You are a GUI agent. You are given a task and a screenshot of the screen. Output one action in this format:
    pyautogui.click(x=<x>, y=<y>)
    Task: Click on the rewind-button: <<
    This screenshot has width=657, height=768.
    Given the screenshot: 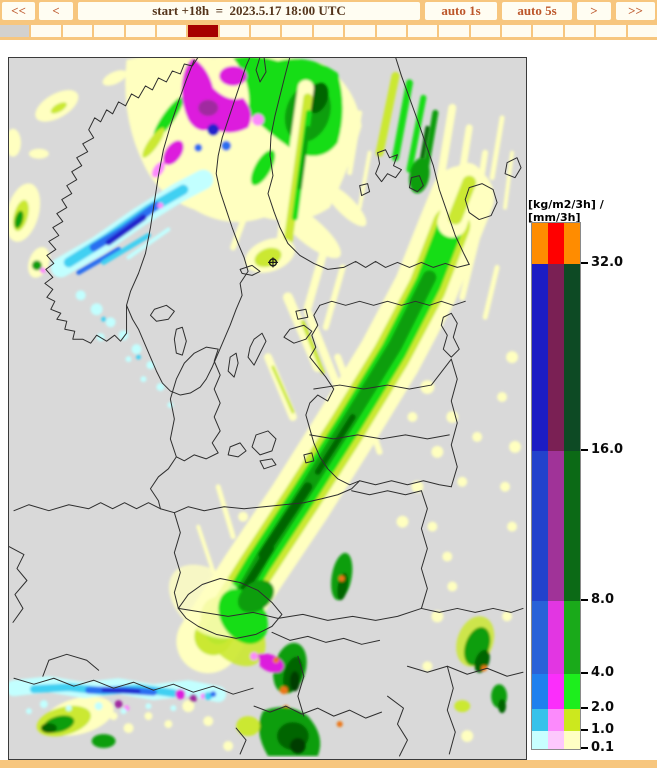 What is the action you would take?
    pyautogui.click(x=18, y=11)
    